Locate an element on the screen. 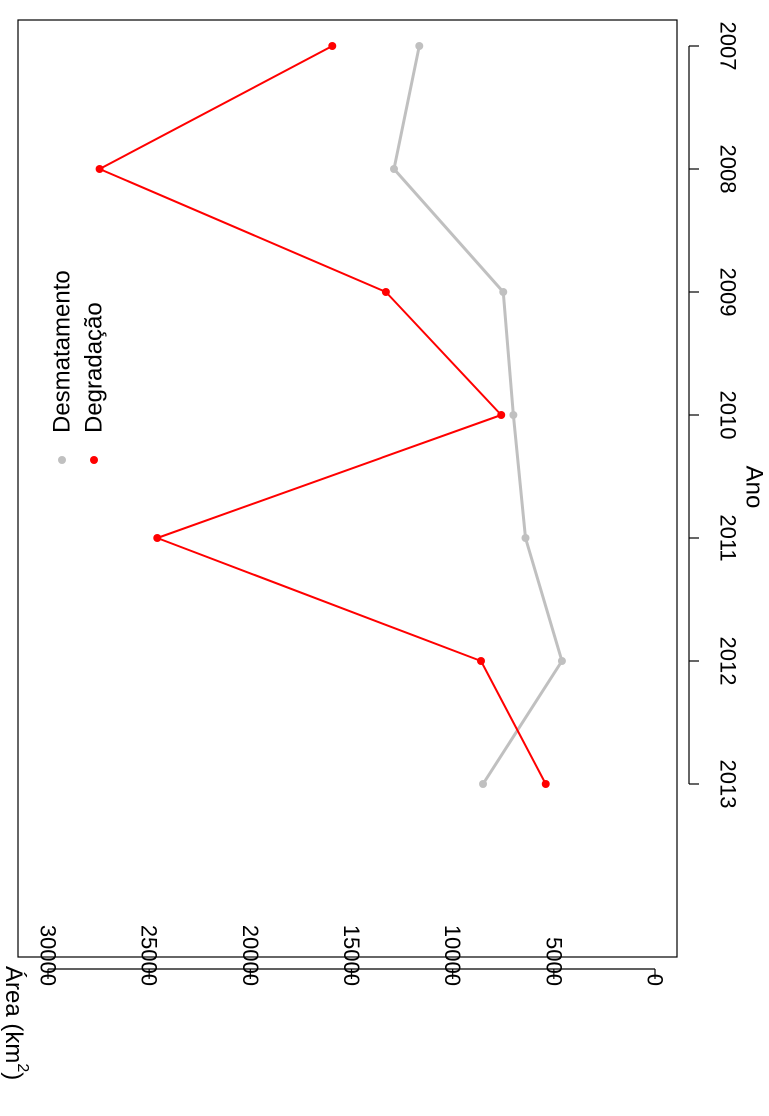 This screenshot has height=1116, width=769. y-tick-label: 15000 is located at coordinates (351, 955).